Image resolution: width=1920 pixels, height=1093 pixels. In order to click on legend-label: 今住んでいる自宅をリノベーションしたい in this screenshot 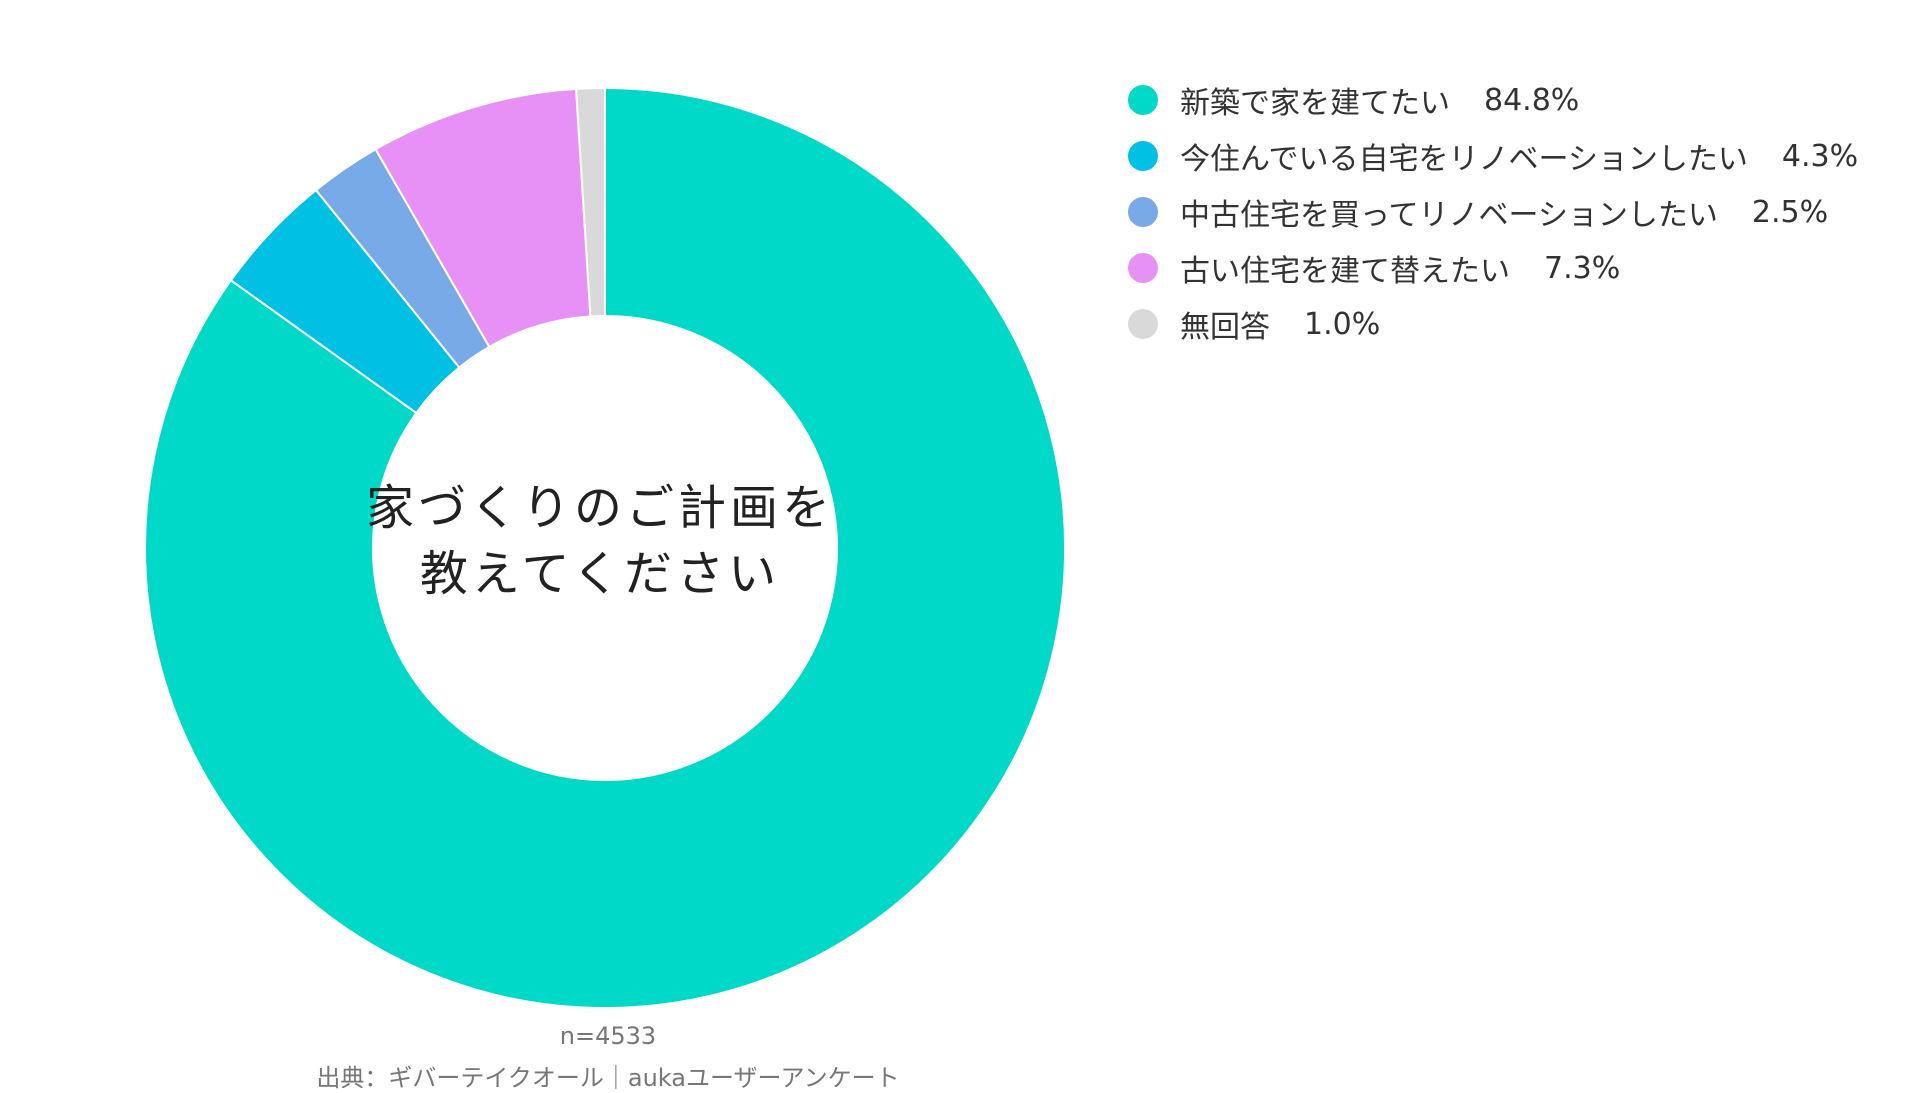, I will do `click(1464, 159)`.